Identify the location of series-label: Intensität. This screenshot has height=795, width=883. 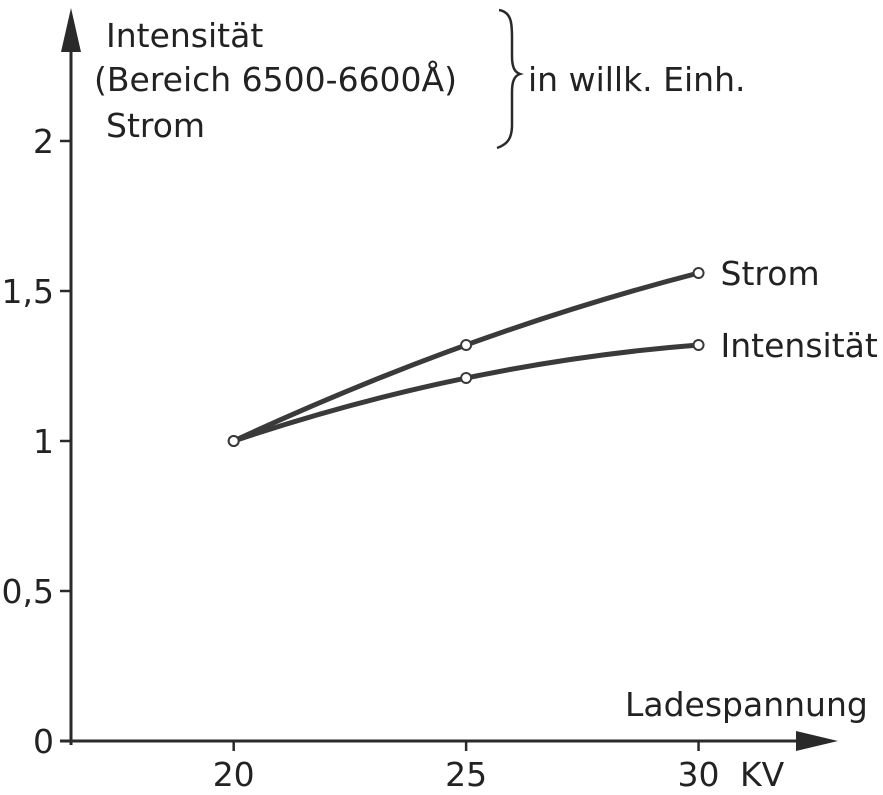
(799, 345).